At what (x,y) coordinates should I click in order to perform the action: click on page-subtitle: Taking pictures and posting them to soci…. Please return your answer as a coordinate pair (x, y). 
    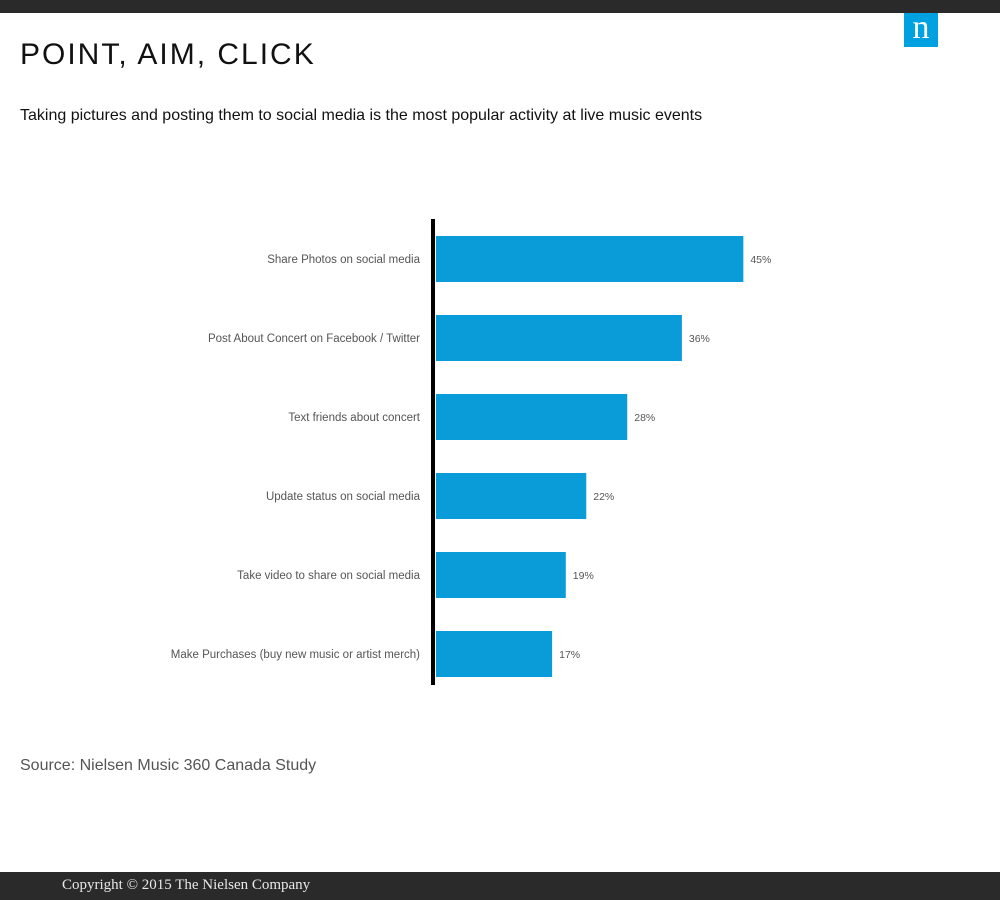
    Looking at the image, I should click on (361, 115).